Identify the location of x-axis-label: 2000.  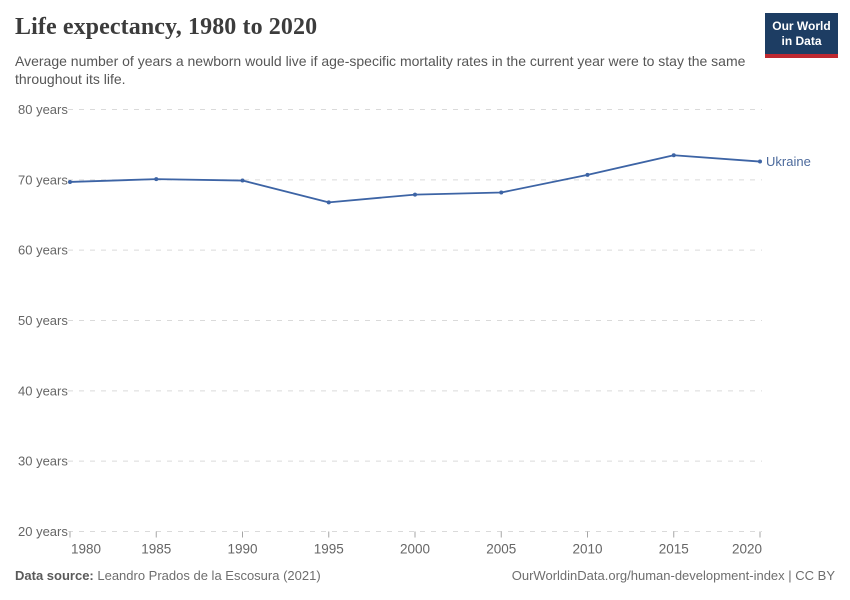
(415, 549).